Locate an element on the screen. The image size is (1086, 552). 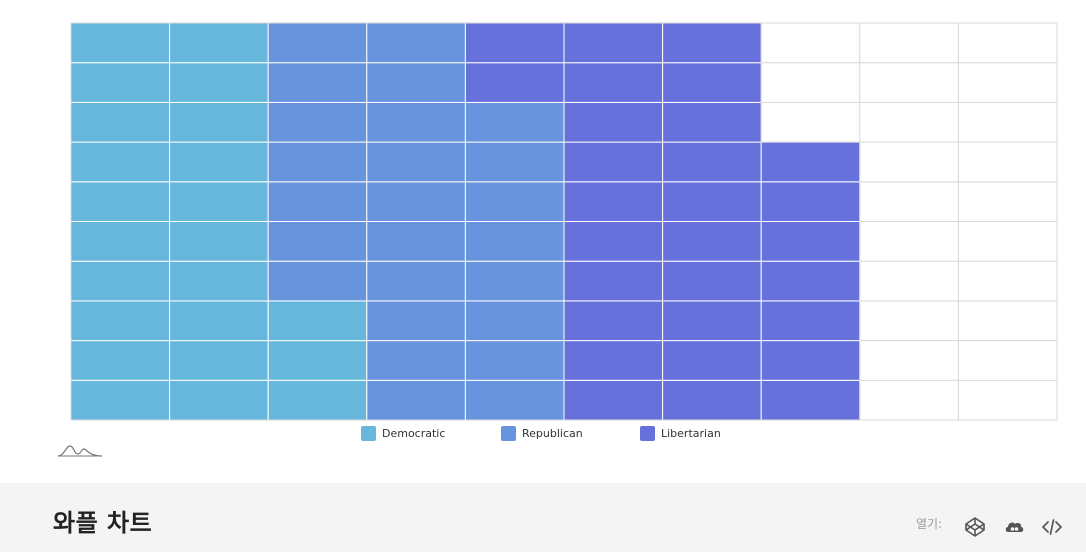
legend-item-democratic: Democratic is located at coordinates (403, 433).